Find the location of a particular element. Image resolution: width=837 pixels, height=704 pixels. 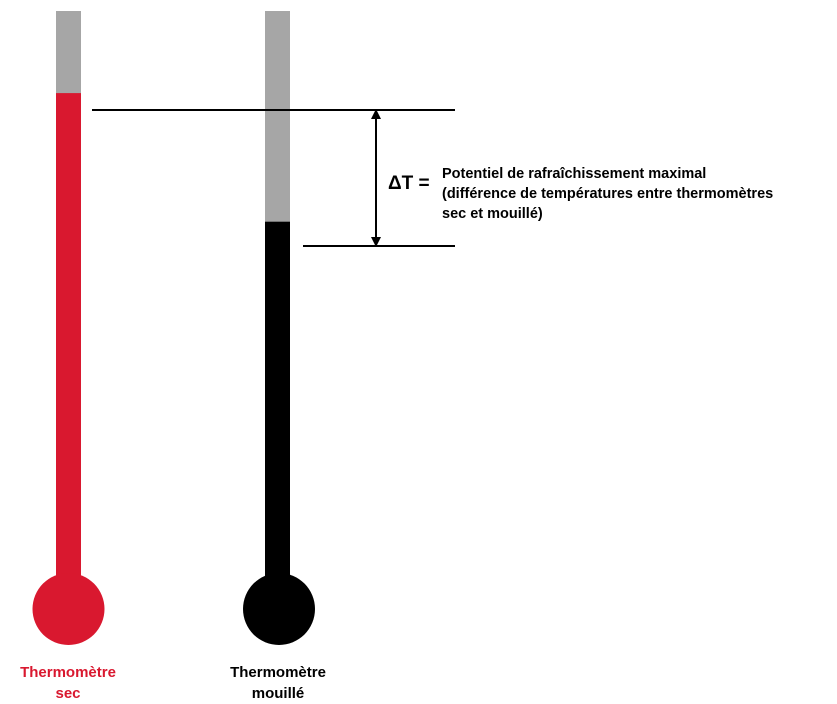

delta-t-symbol: ΔT = is located at coordinates (409, 183).